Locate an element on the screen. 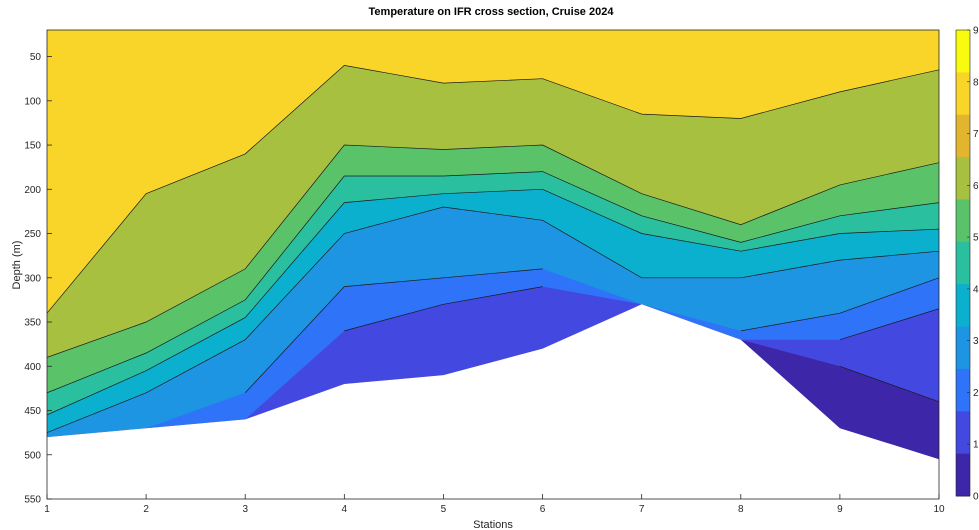 The width and height of the screenshot is (979, 530). x-tick-label: 9 is located at coordinates (840, 509).